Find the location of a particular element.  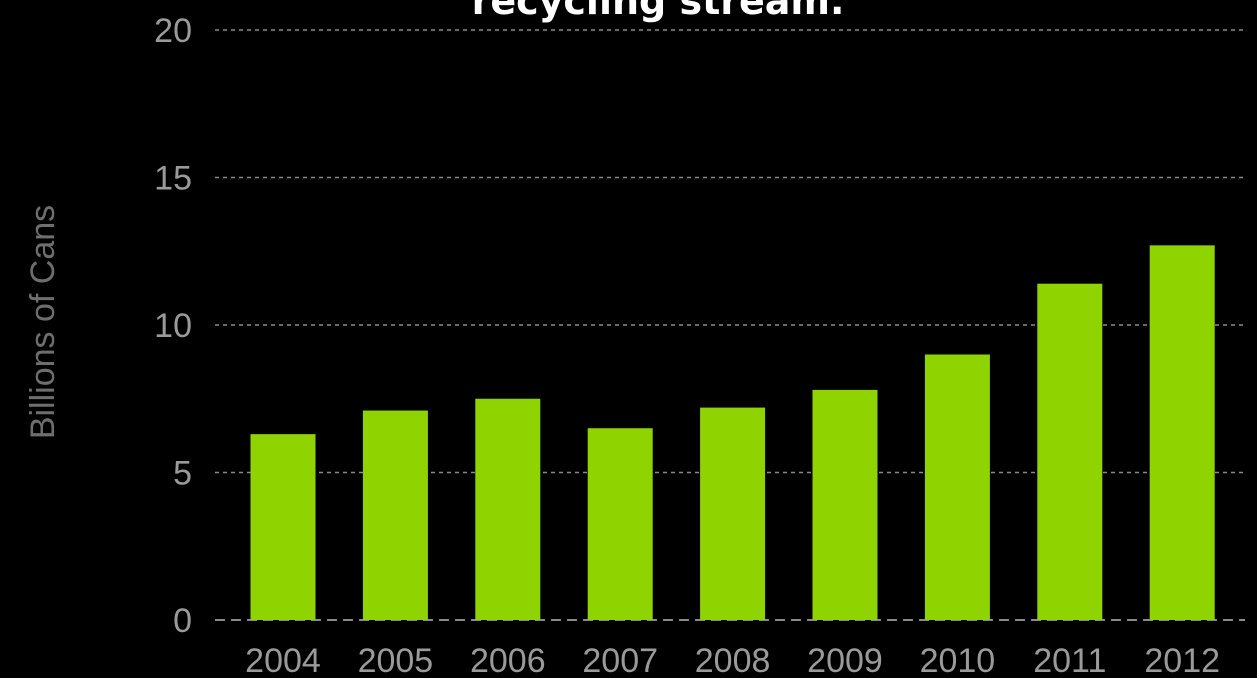

x-tick-label: 2008 is located at coordinates (733, 660).